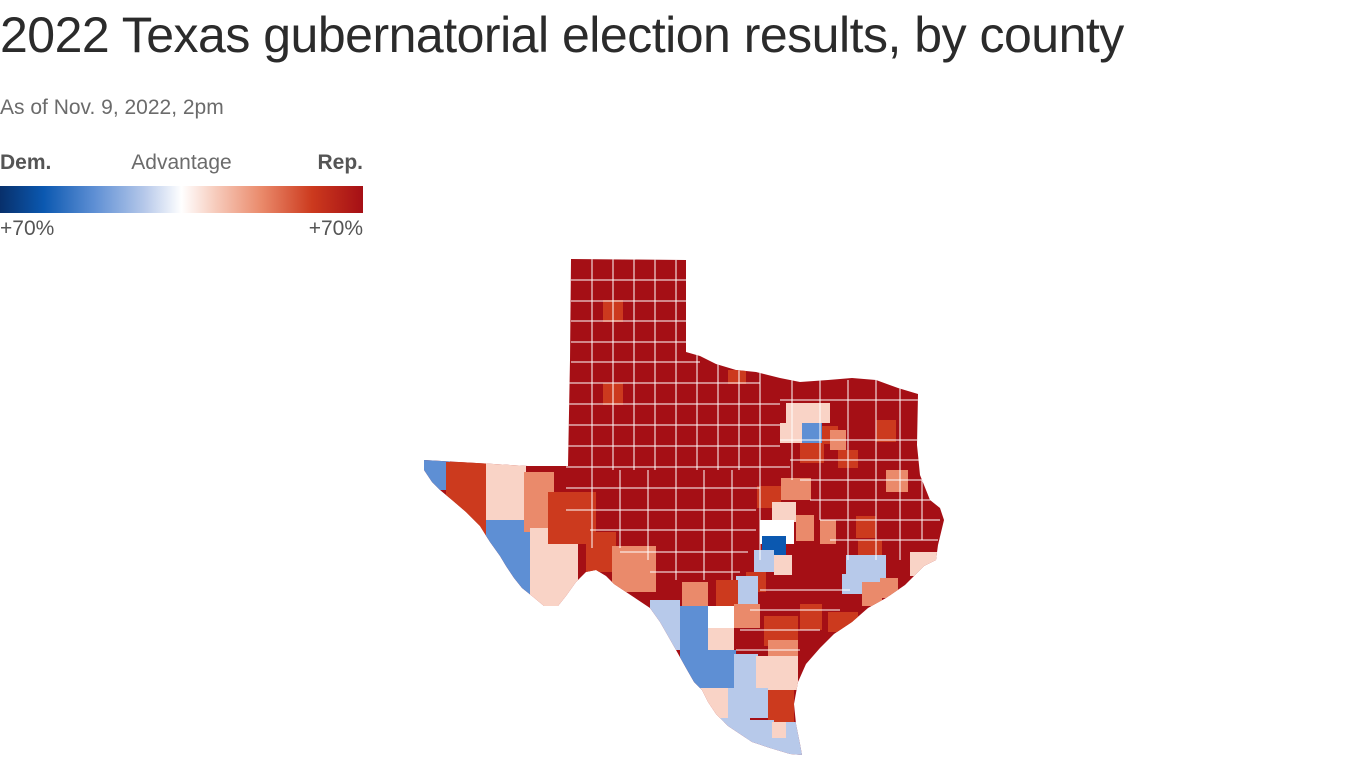 This screenshot has height=768, width=1366. Describe the element at coordinates (886, 431) in the screenshot. I see `county-smith` at that location.